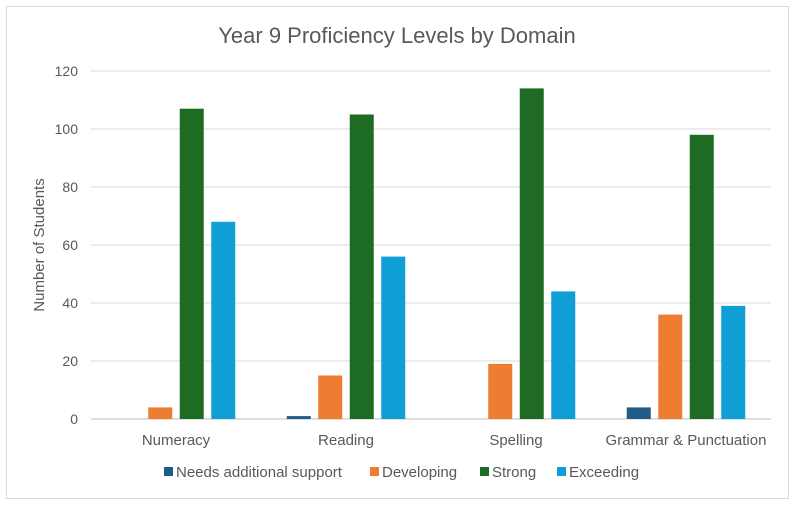  I want to click on legend-label: Developing, so click(419, 472).